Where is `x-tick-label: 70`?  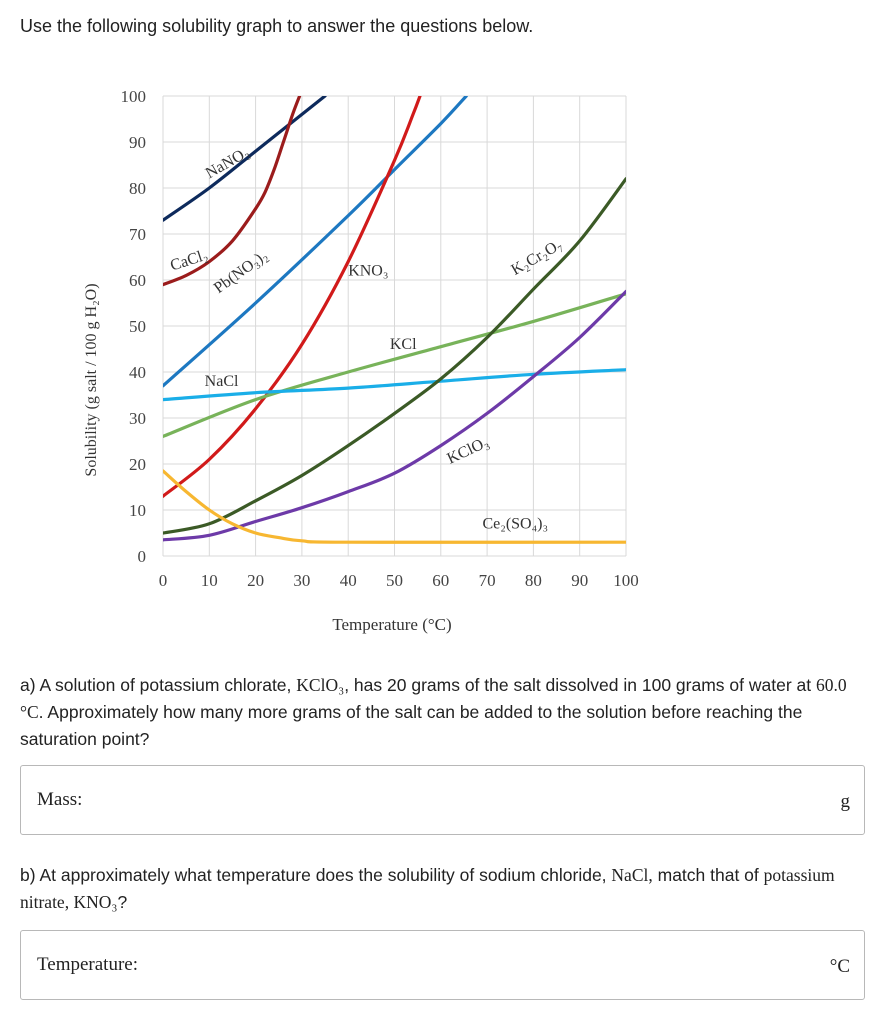
x-tick-label: 70 is located at coordinates (487, 580).